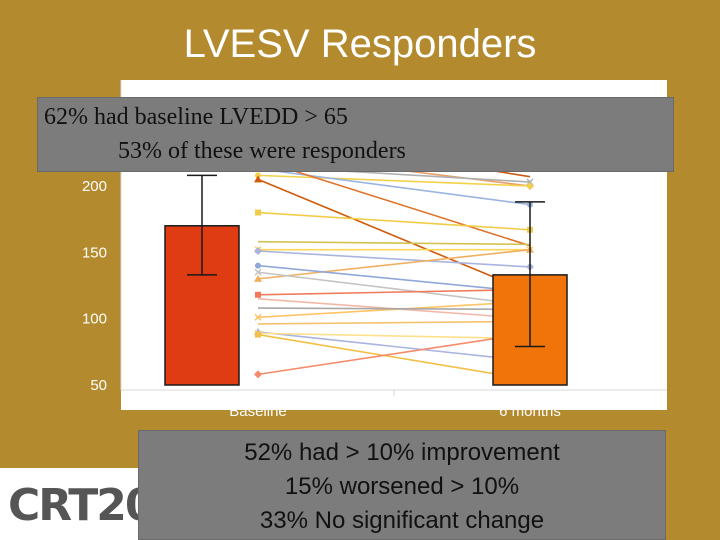 The width and height of the screenshot is (720, 540). Describe the element at coordinates (98, 385) in the screenshot. I see `y-tick-label-50: 50` at that location.